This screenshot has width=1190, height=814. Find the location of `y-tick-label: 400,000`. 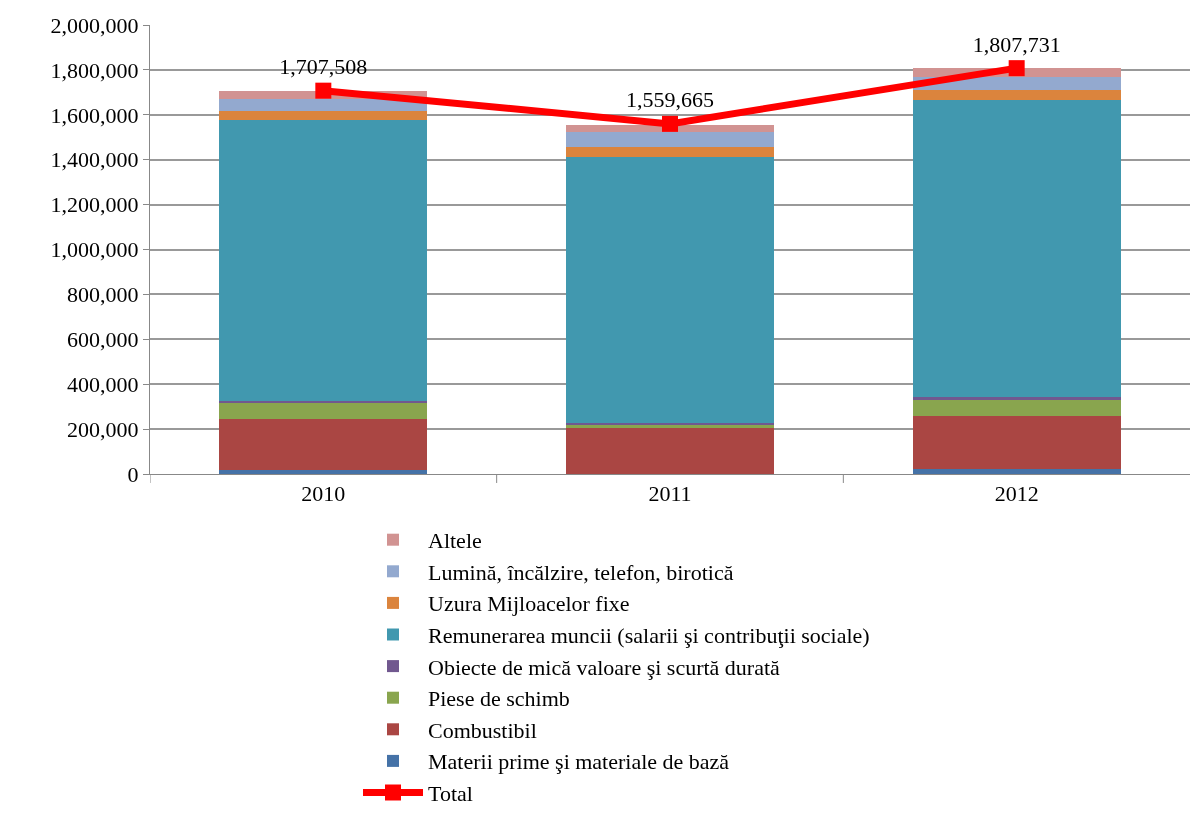

y-tick-label: 400,000 is located at coordinates (103, 384).